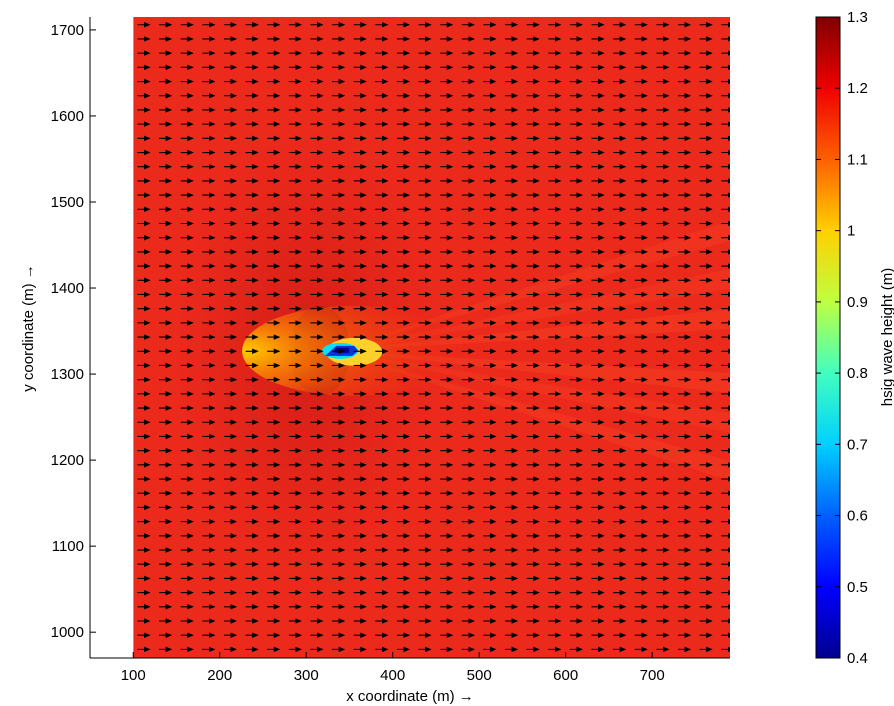 This screenshot has height=706, width=894. What do you see at coordinates (67, 116) in the screenshot?
I see `y-tick-label: 1600` at bounding box center [67, 116].